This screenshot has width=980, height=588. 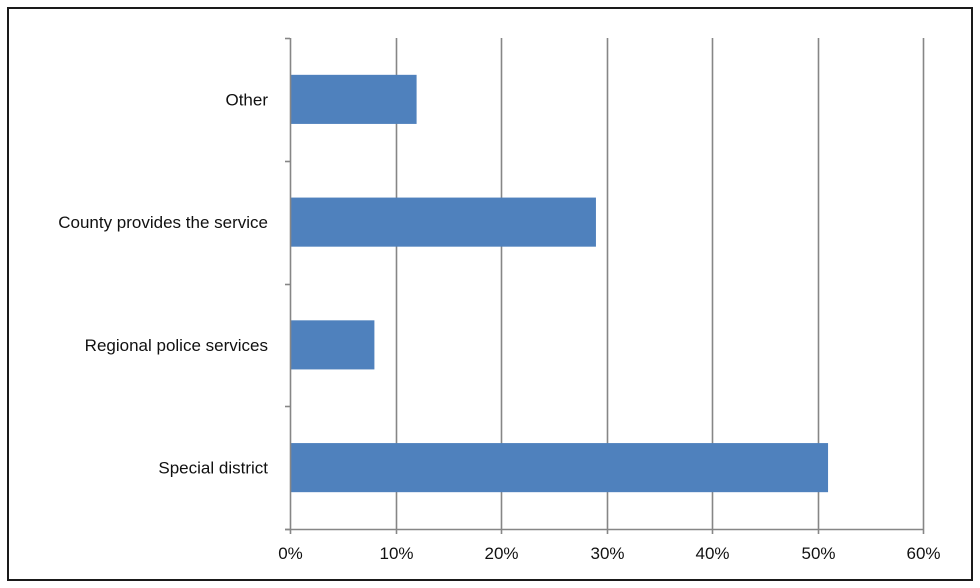 I want to click on y-category-label: Special district, so click(x=213, y=468).